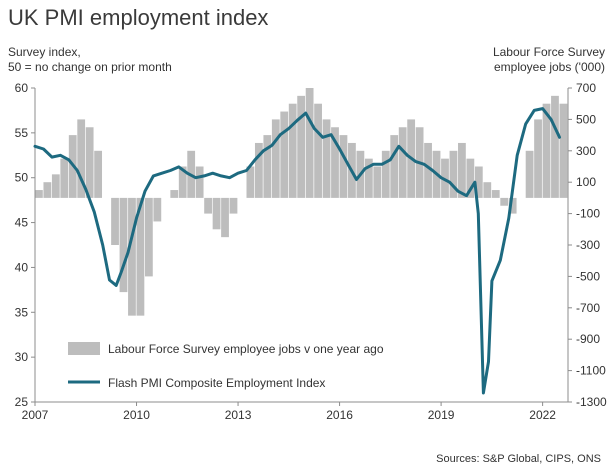  I want to click on right-tick-label-2: 300, so click(586, 151).